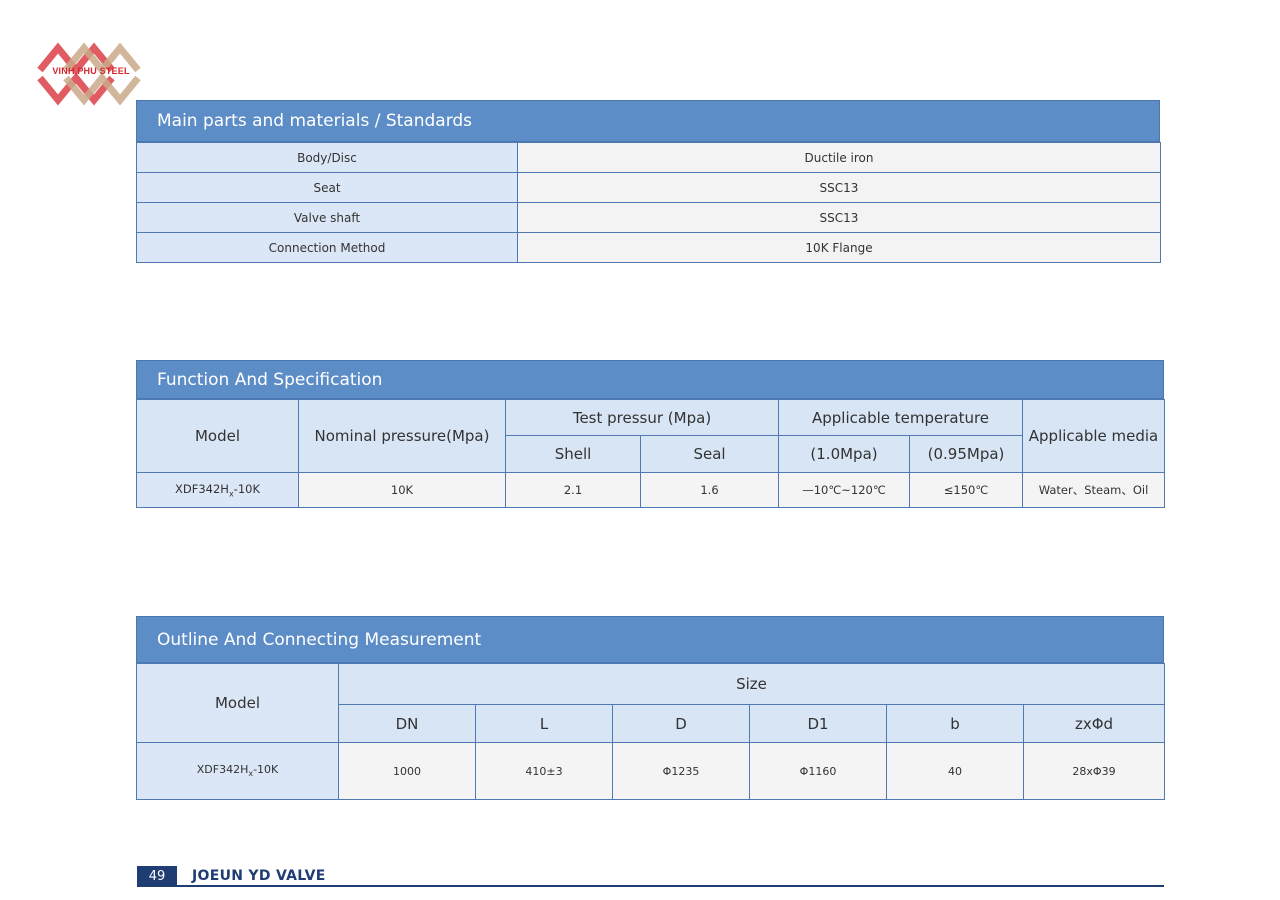 The width and height of the screenshot is (1280, 900). What do you see at coordinates (327, 157) in the screenshot?
I see `row-label: Body/Disc` at bounding box center [327, 157].